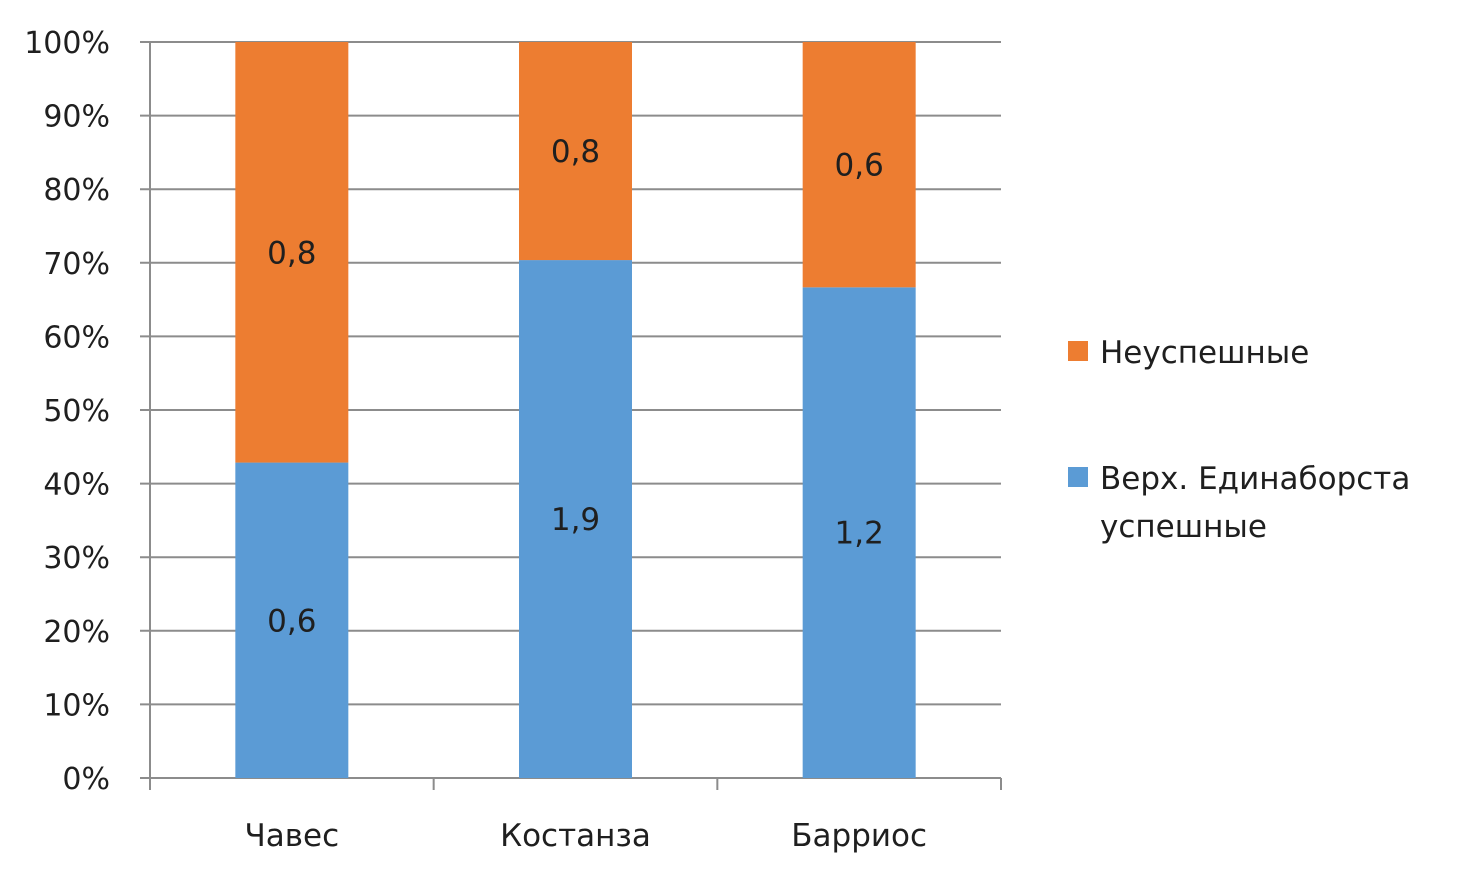 Image resolution: width=1460 pixels, height=877 pixels. What do you see at coordinates (76, 485) in the screenshot?
I see `y-tick-label: 40%` at bounding box center [76, 485].